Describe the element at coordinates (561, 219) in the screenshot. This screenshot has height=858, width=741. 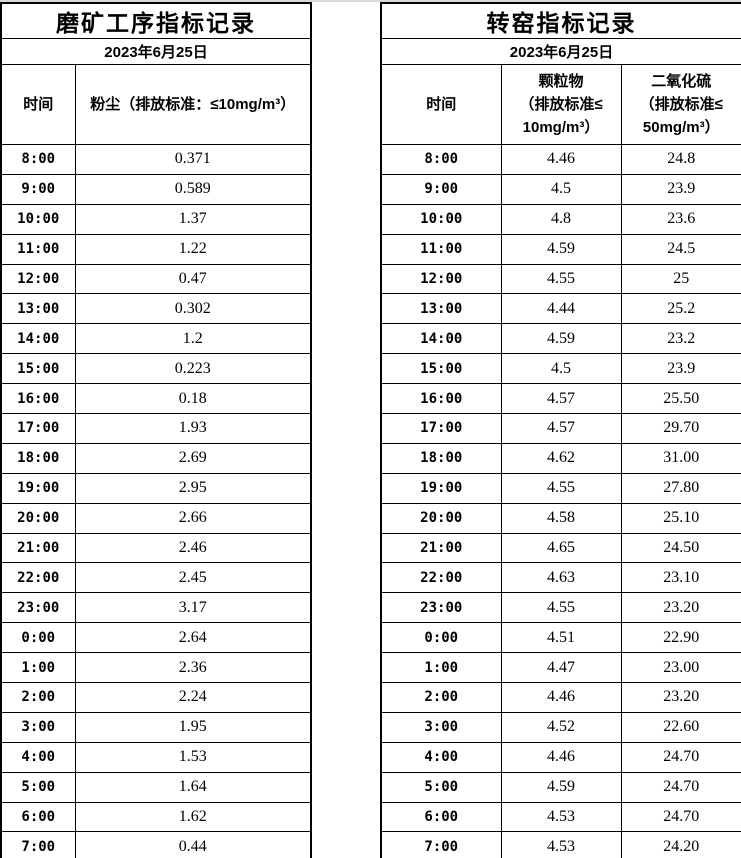
I see `value-cell: 4.8` at that location.